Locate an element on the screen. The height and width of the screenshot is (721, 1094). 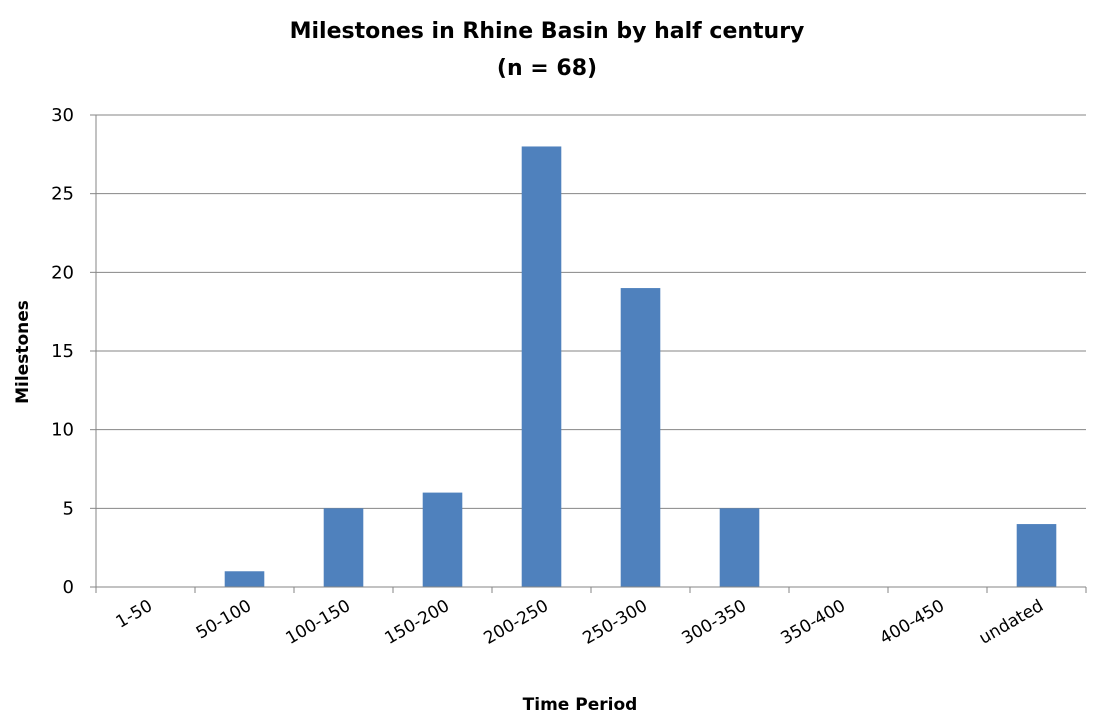
x-category-label: 50-100 is located at coordinates (224, 619).